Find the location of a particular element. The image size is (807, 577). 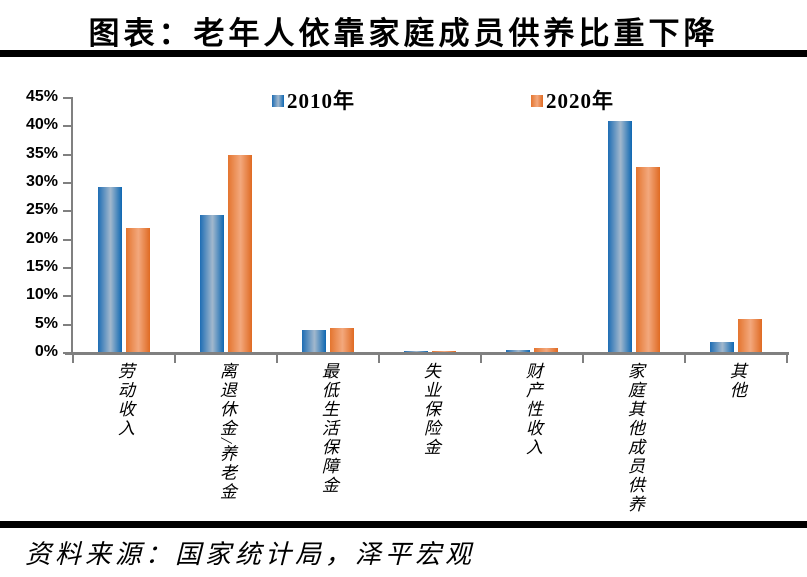

legend-item-2010: 2010年 is located at coordinates (313, 100).